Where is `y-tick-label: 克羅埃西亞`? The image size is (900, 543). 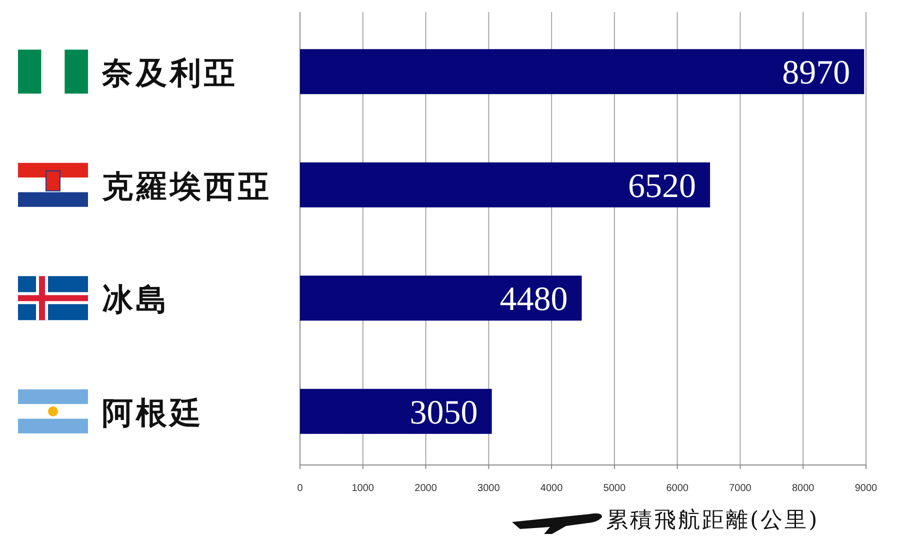 y-tick-label: 克羅埃西亞 is located at coordinates (186, 186).